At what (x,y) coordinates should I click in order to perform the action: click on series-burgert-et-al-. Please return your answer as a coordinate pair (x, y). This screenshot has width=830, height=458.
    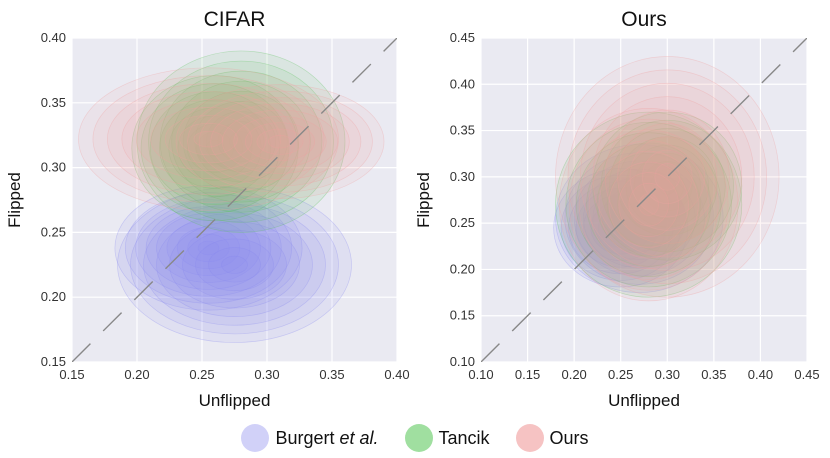
    Looking at the image, I should click on (233, 264).